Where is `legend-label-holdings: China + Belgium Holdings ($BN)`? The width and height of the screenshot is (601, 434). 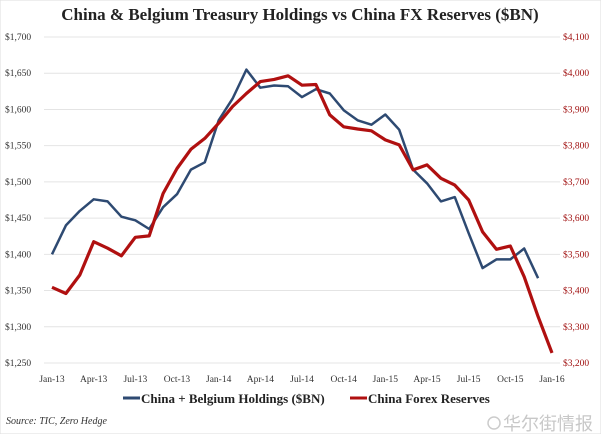 legend-label-holdings: China + Belgium Holdings ($BN) is located at coordinates (233, 398).